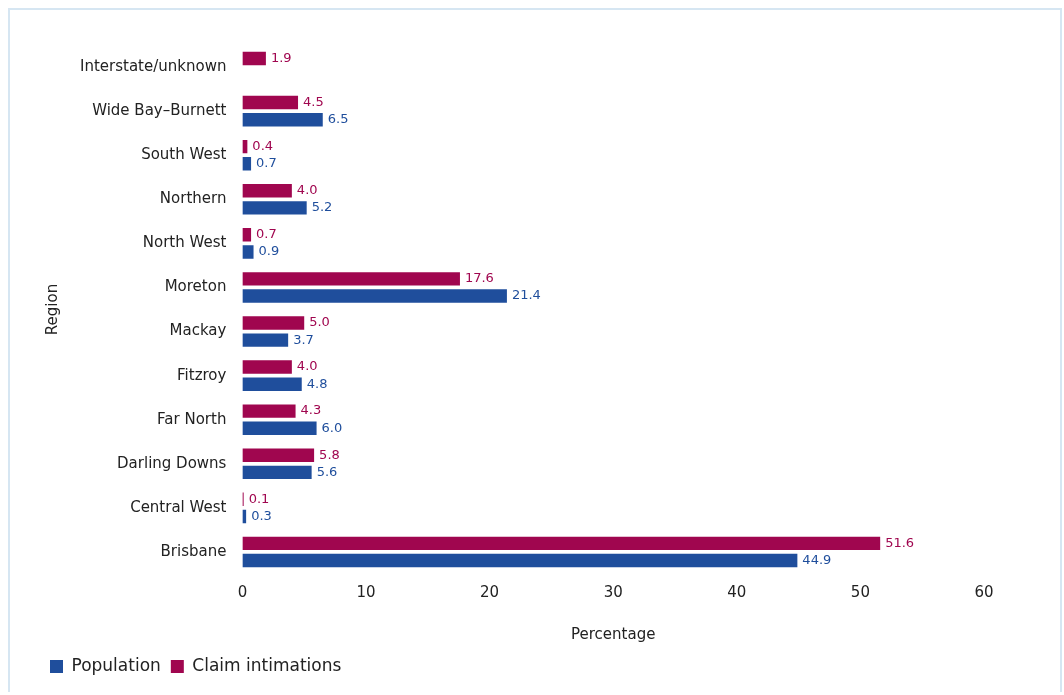  Describe the element at coordinates (192, 418) in the screenshot. I see `y-tick-label: Far North` at that location.